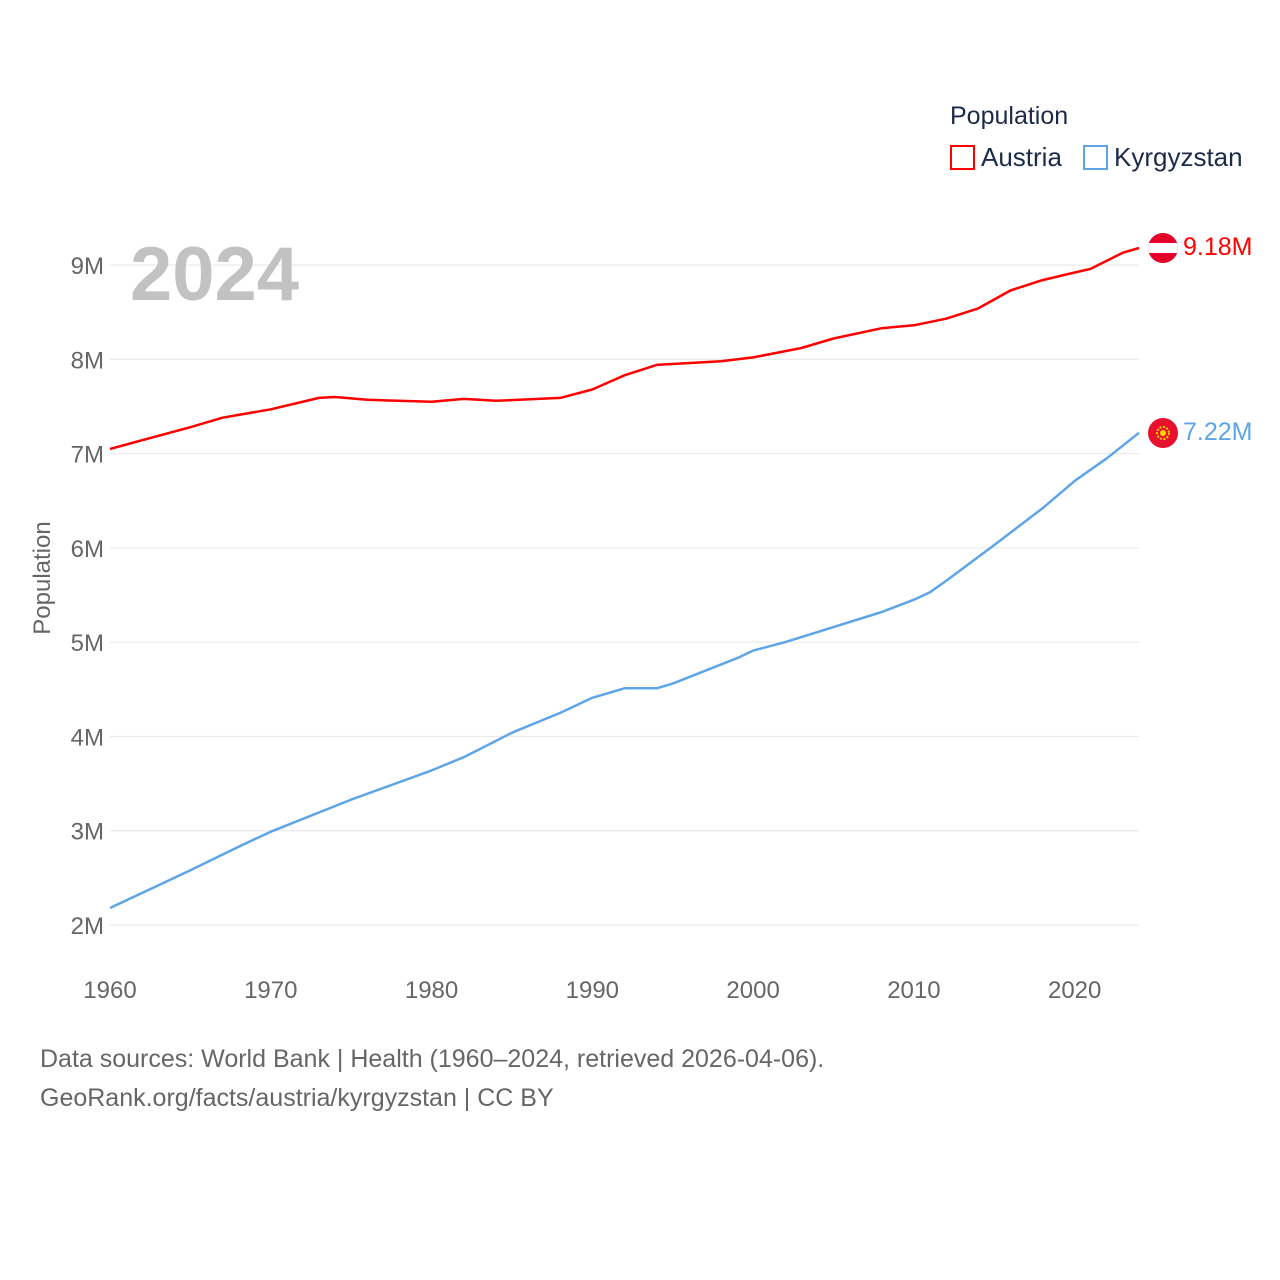  What do you see at coordinates (1163, 433) in the screenshot?
I see `kyrgyzstan-flag-icon` at bounding box center [1163, 433].